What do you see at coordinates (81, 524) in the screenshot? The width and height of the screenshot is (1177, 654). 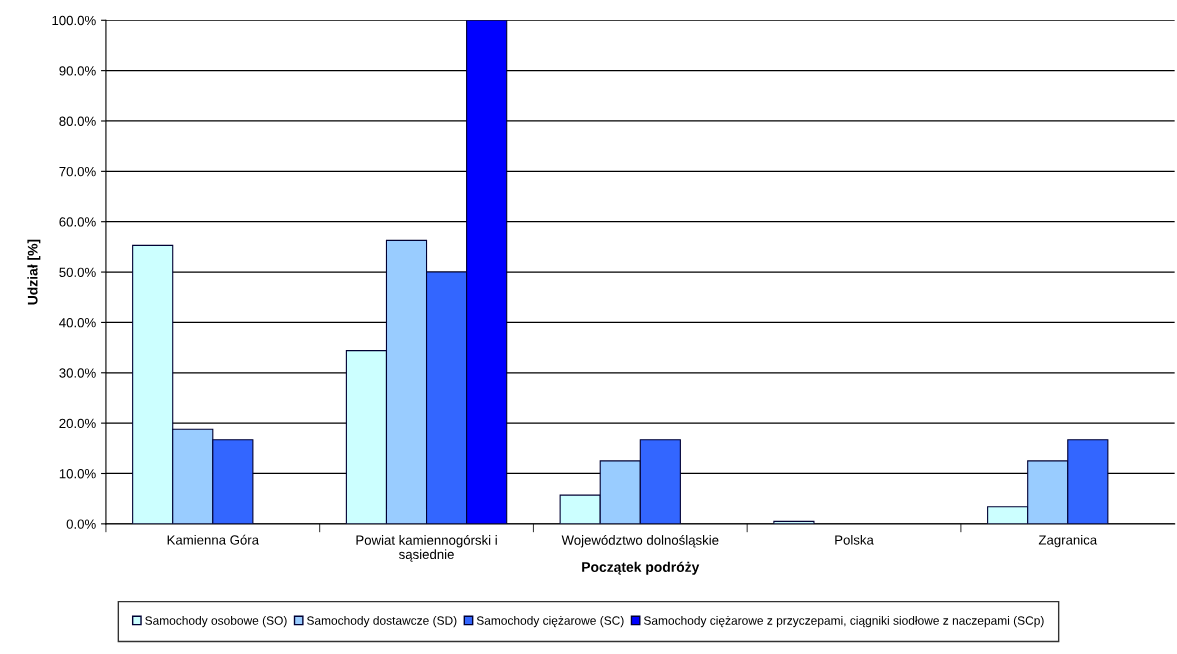 I see `y-tick-label: 0.0%` at bounding box center [81, 524].